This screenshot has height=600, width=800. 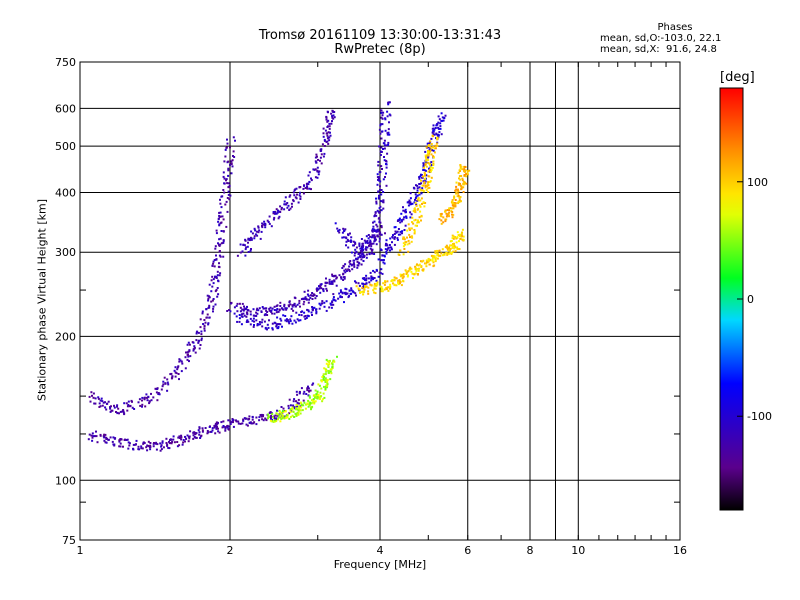 What do you see at coordinates (467, 550) in the screenshot?
I see `x-tick-label: 6` at bounding box center [467, 550].